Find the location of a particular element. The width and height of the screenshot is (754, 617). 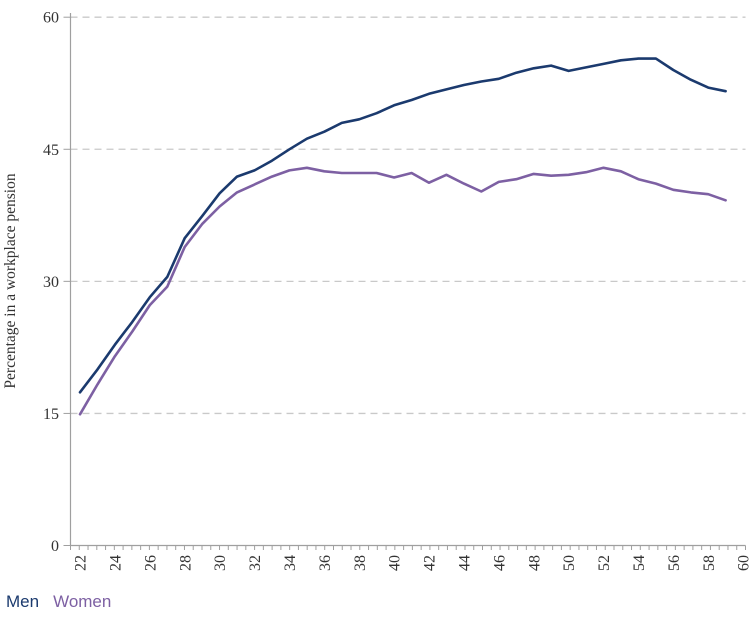

x-tick-label: 36 is located at coordinates (325, 563).